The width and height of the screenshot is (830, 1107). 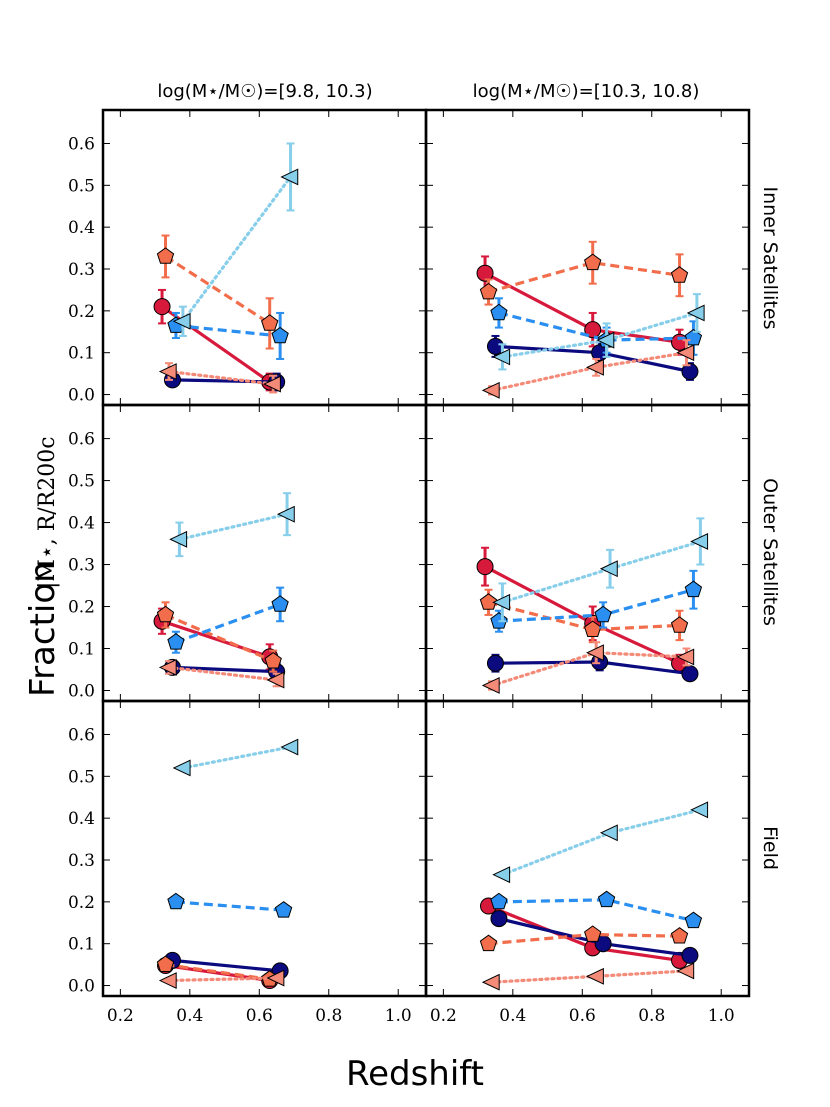 I want to click on panel-r0-c1, so click(x=587, y=257).